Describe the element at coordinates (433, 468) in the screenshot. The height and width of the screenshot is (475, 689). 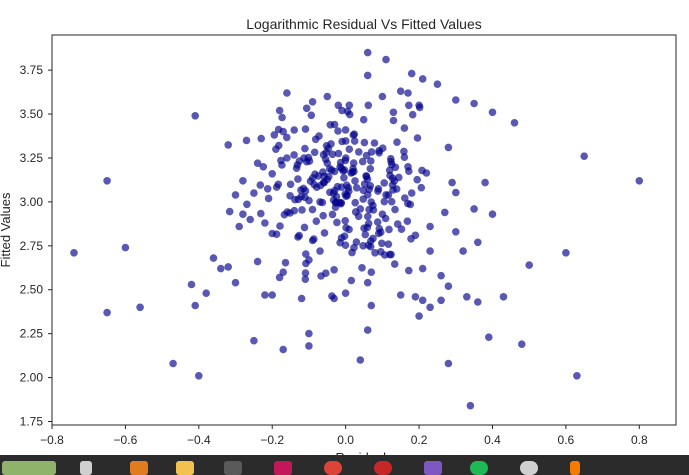
I see `app-purple-icon` at that location.